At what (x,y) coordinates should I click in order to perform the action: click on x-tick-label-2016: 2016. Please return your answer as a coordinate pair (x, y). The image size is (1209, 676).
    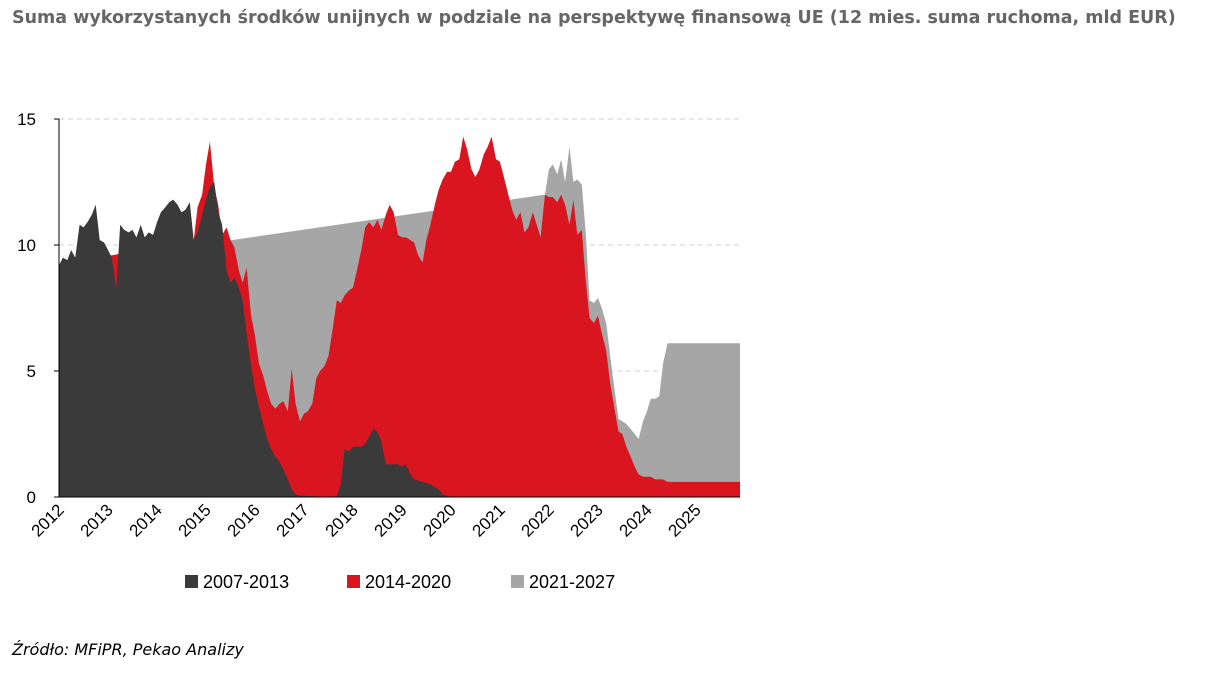
    Looking at the image, I should click on (244, 520).